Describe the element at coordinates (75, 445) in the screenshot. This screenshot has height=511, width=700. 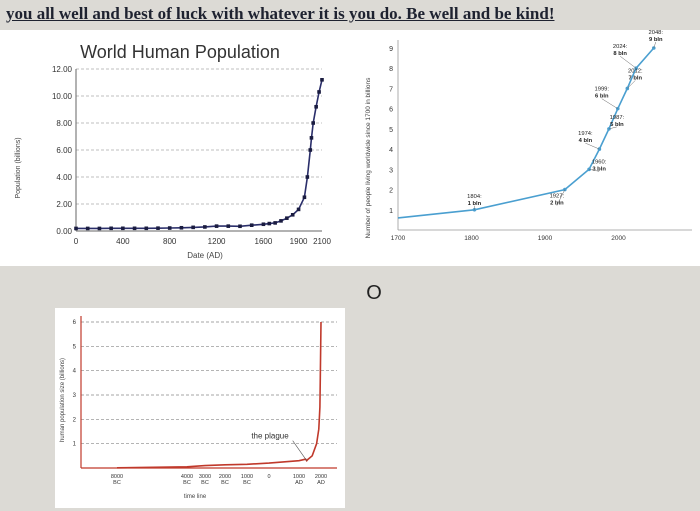
I see `chart3-ytick-label: 1` at that location.